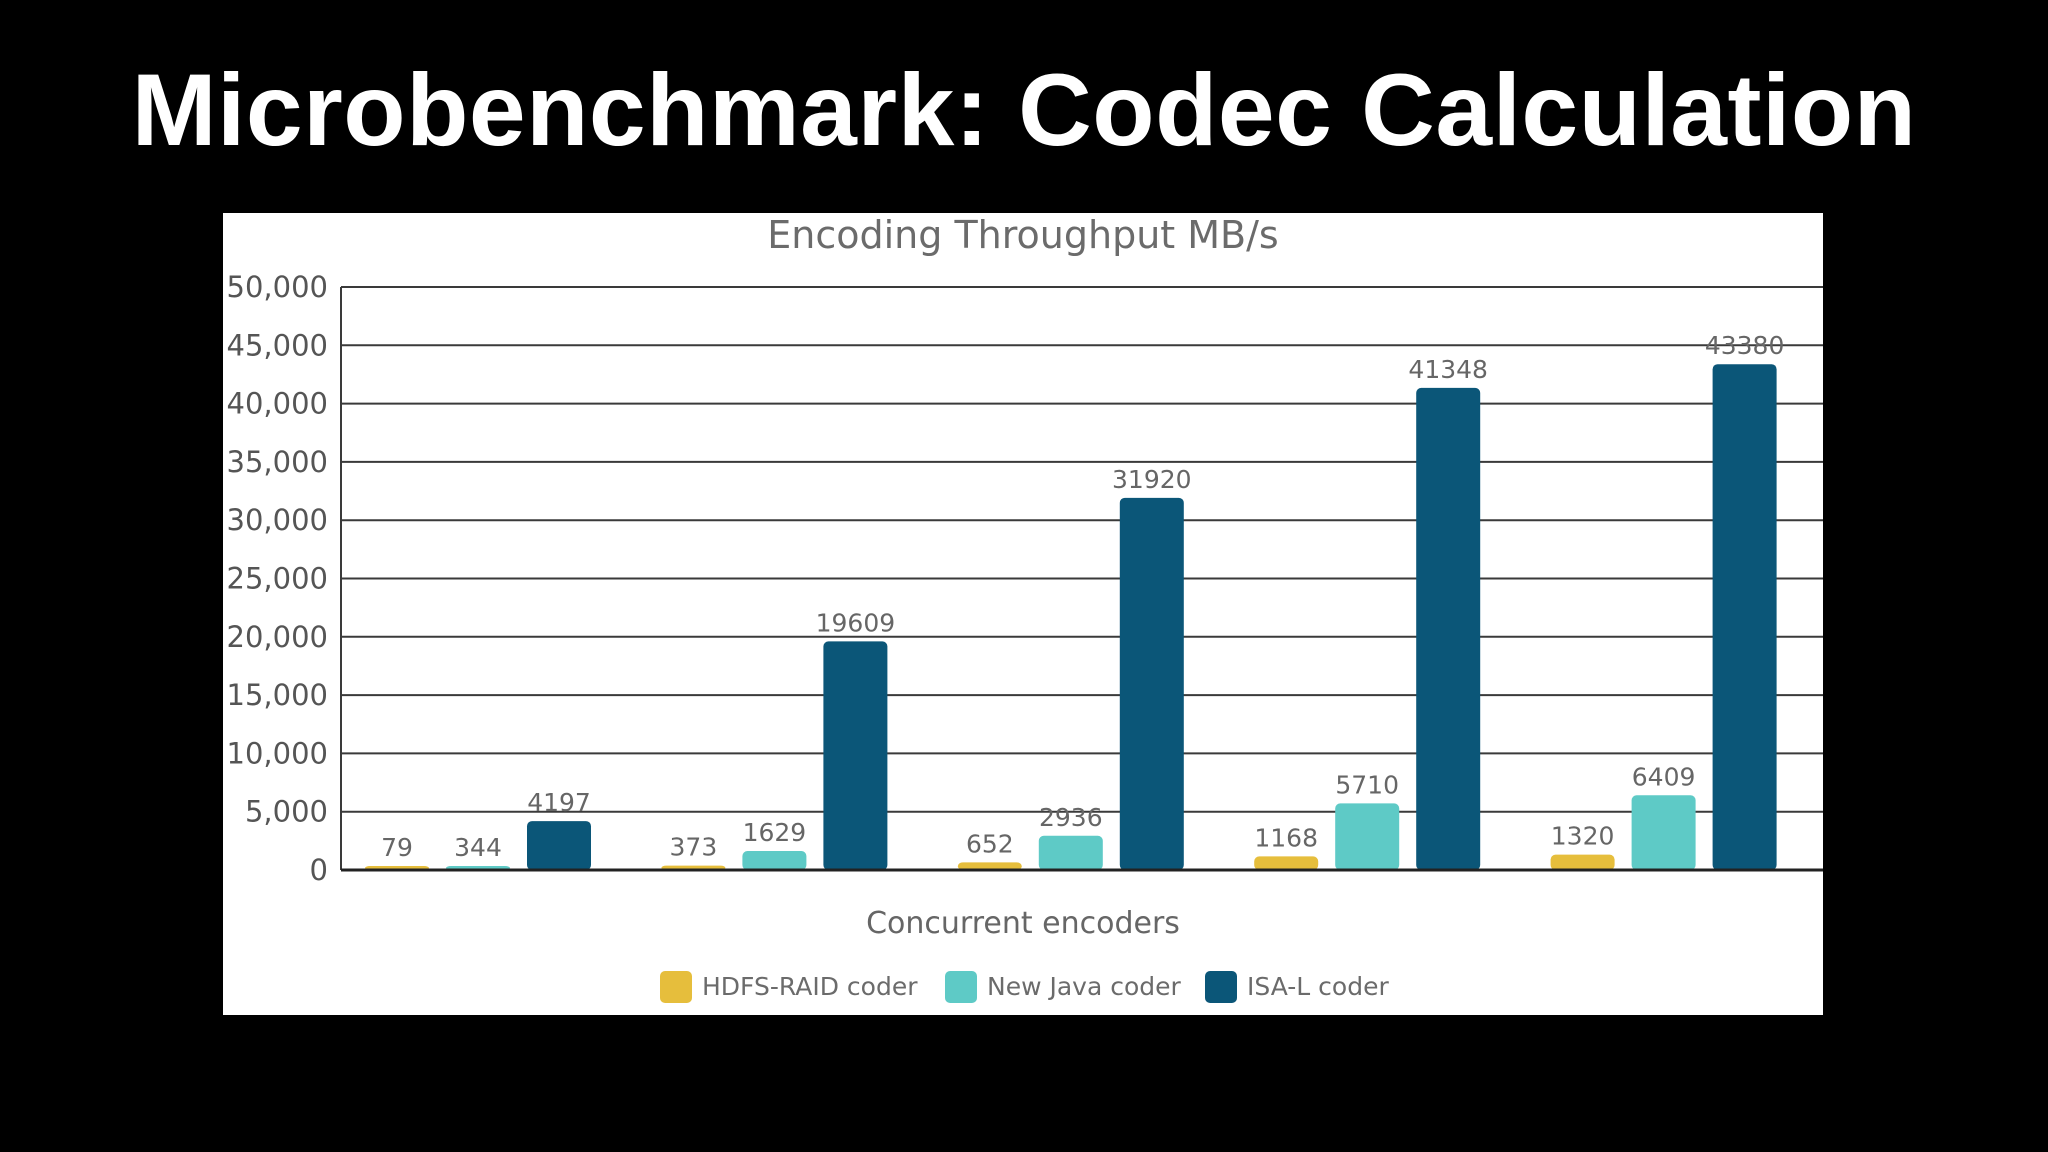 The image size is (2048, 1152). Describe the element at coordinates (1084, 986) in the screenshot. I see `legend-label: New Java coder` at that location.